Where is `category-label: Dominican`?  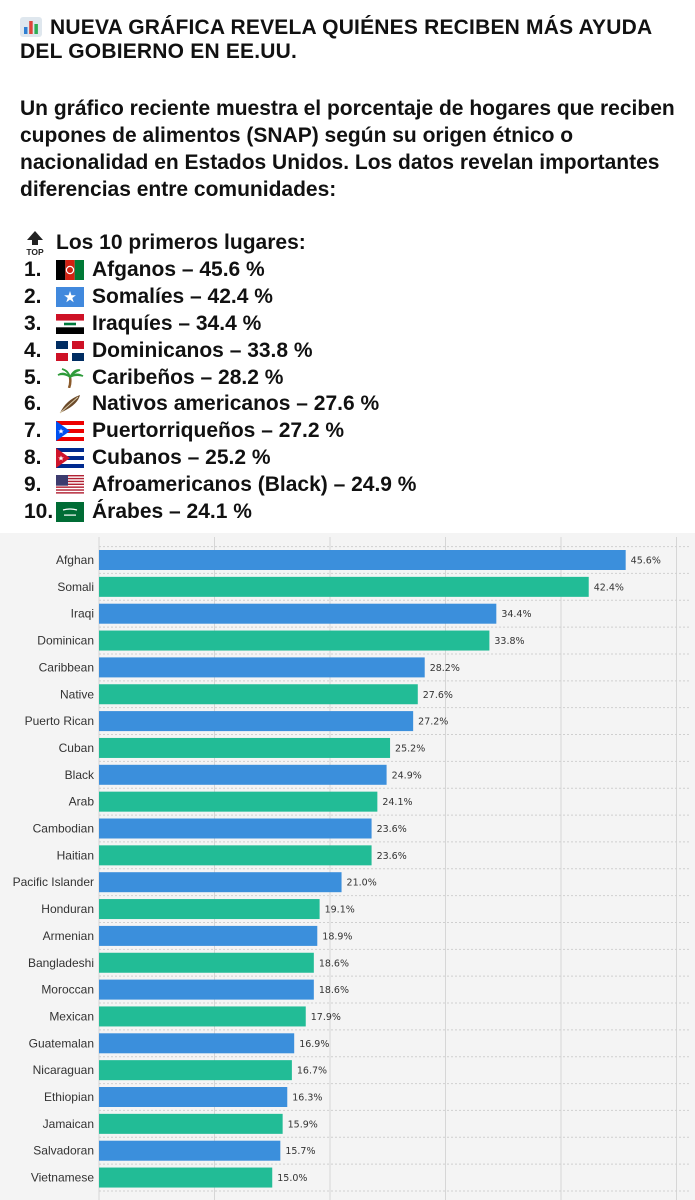
category-label: Dominican is located at coordinates (65, 641).